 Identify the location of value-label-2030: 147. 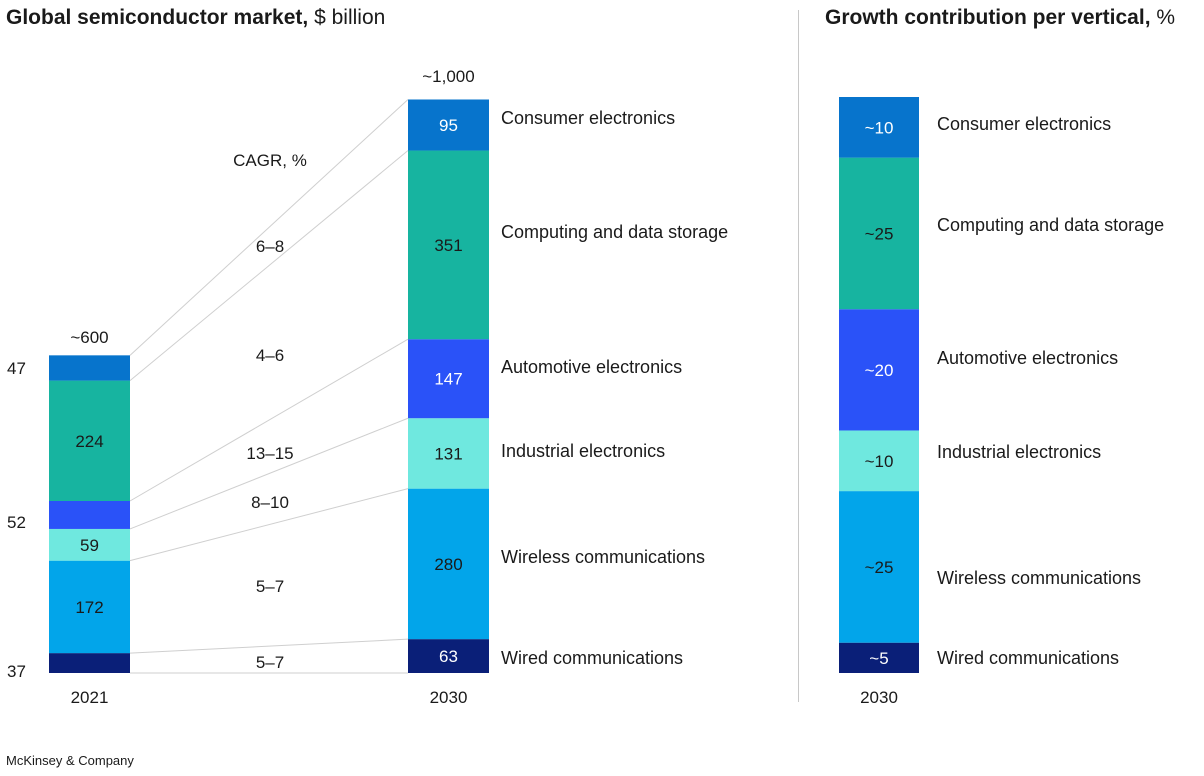
(448, 379).